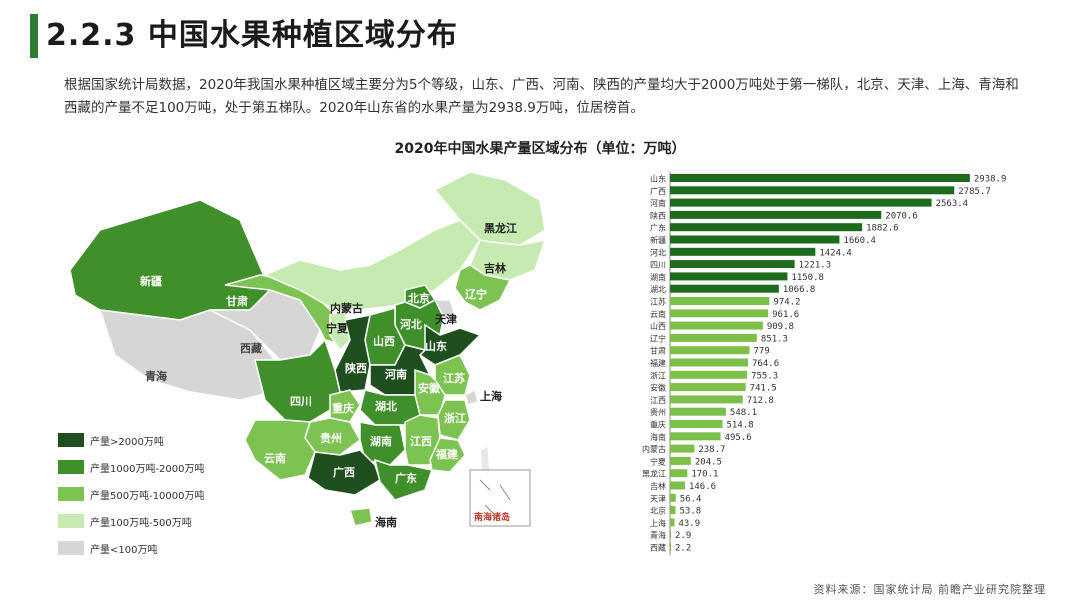 This screenshot has width=1080, height=607. Describe the element at coordinates (740, 426) in the screenshot. I see `bar-value-label: 514.8` at that location.